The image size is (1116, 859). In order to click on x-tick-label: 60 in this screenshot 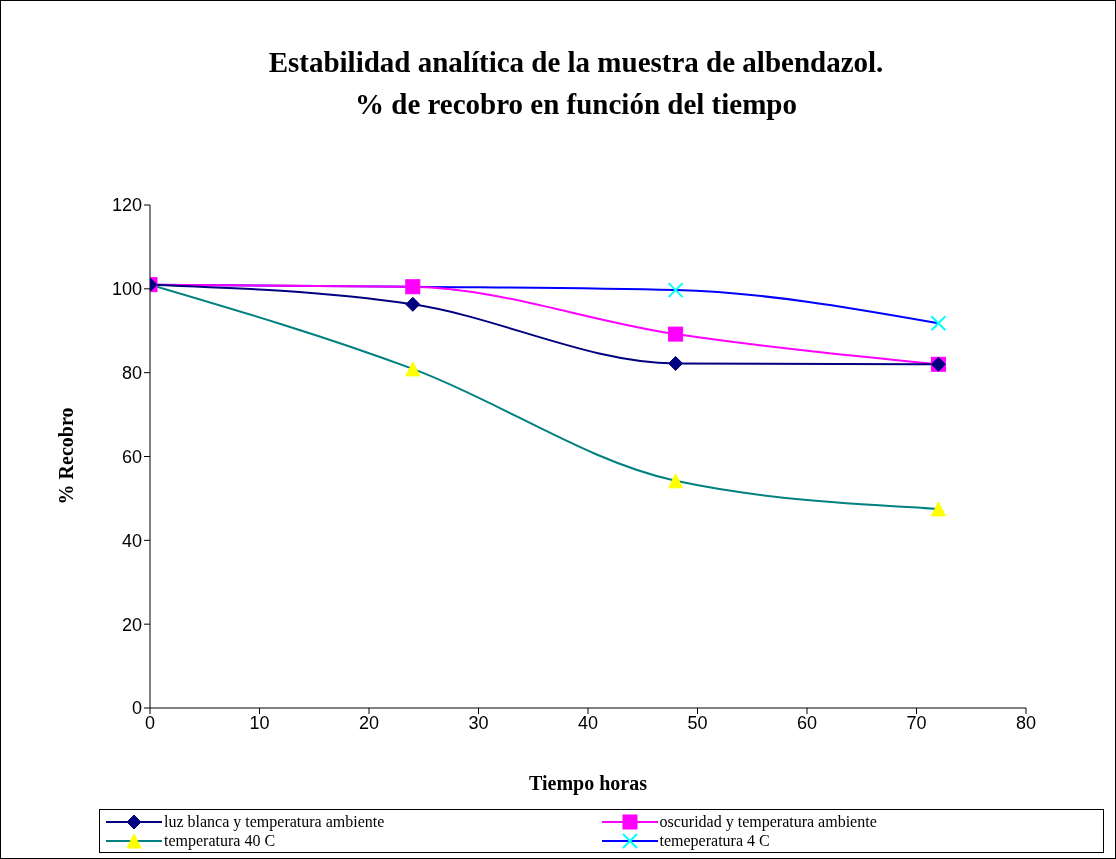, I will do `click(807, 722)`.